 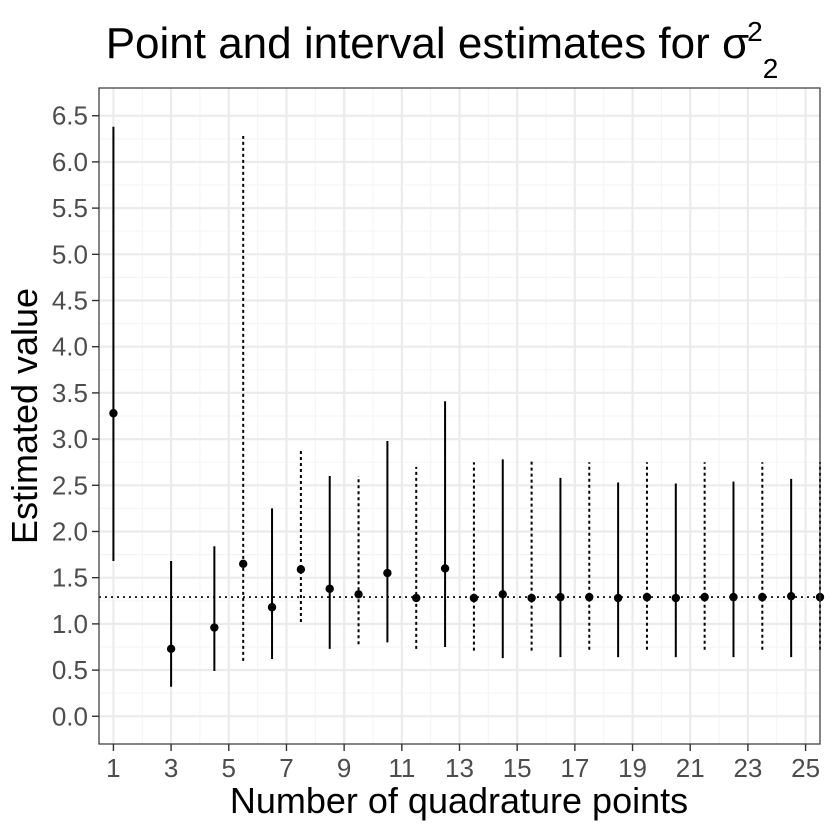 I want to click on x-tick-label: 5, so click(x=229, y=768).